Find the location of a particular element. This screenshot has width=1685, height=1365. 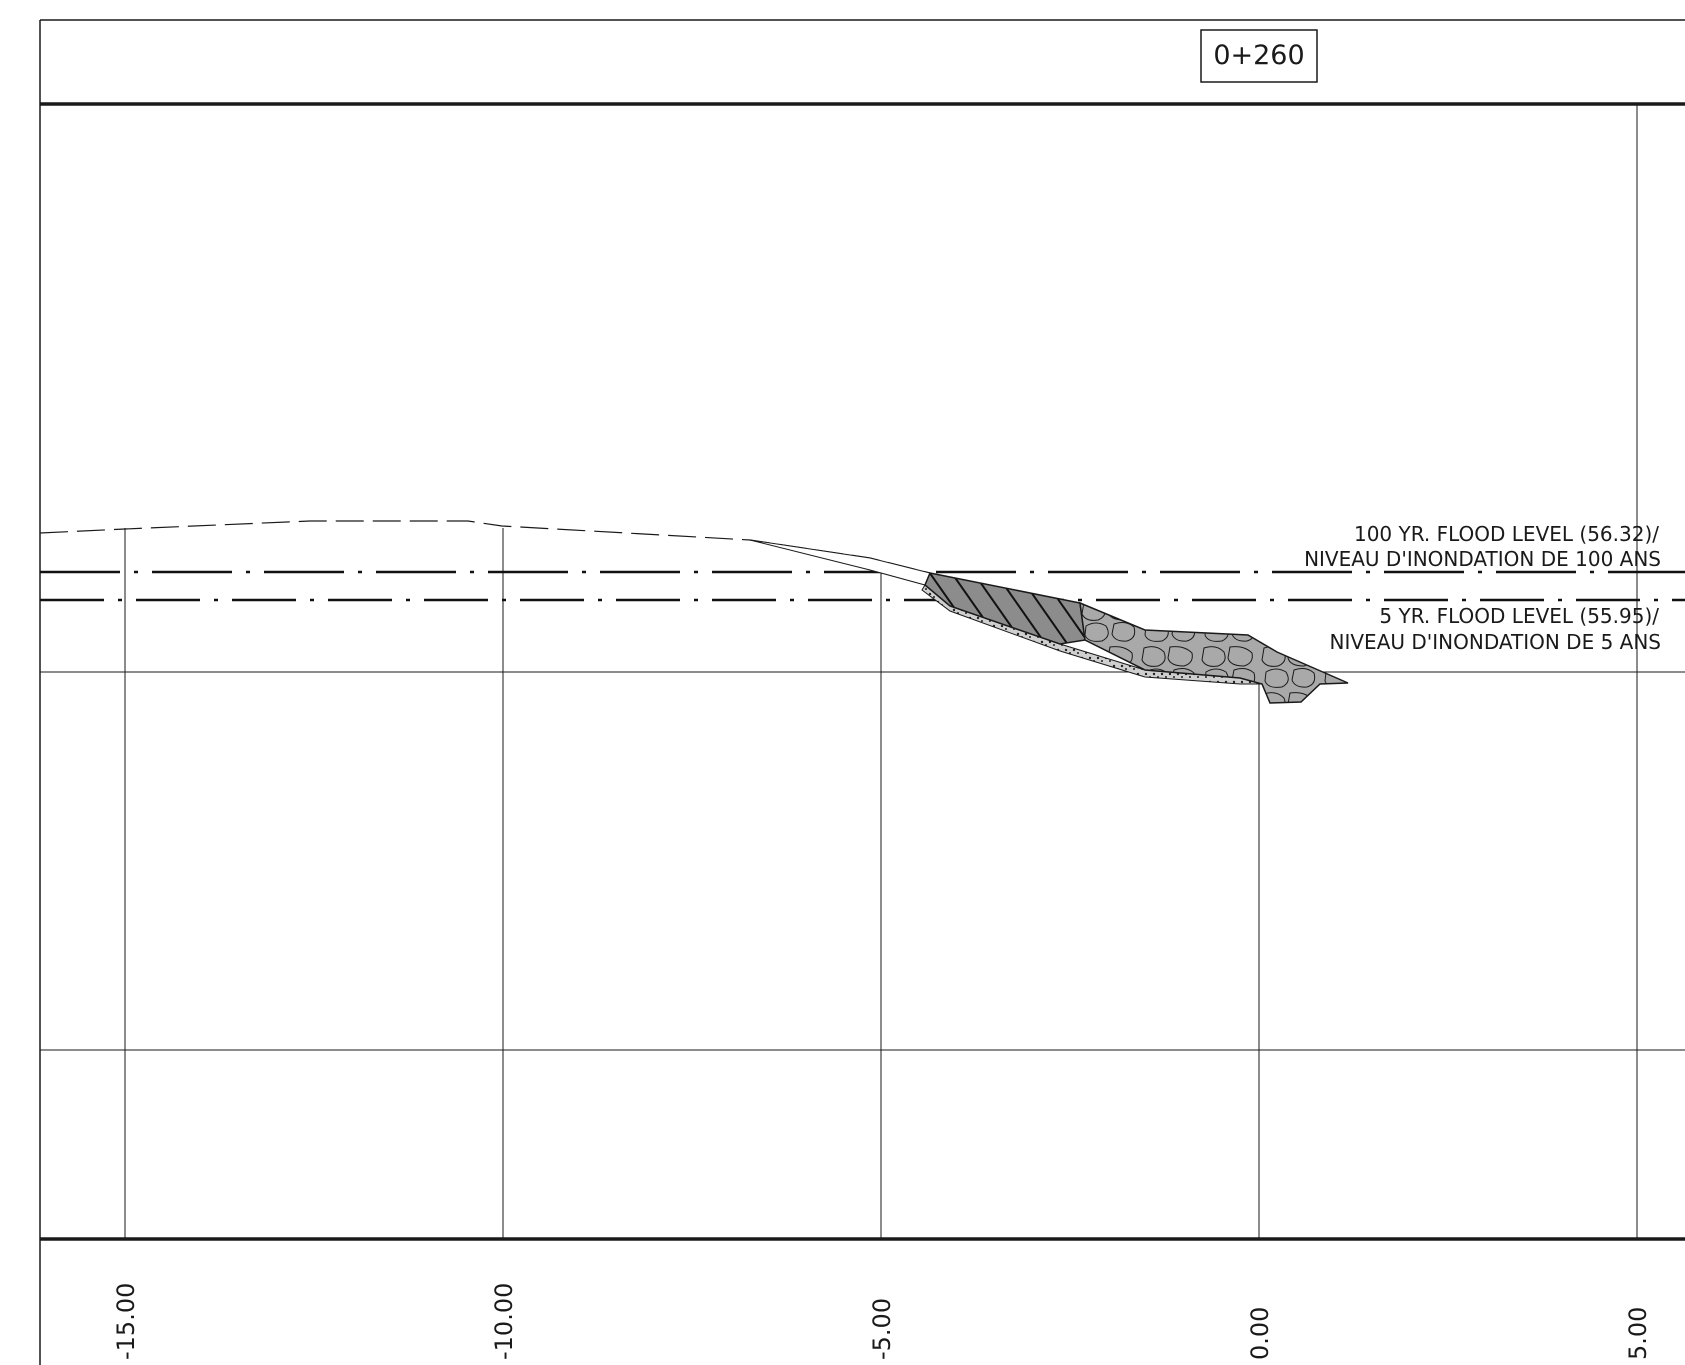

flood-label-100yr-line1: 100 YR. FLOOD LEVEL (56.32)/ is located at coordinates (1506, 534).